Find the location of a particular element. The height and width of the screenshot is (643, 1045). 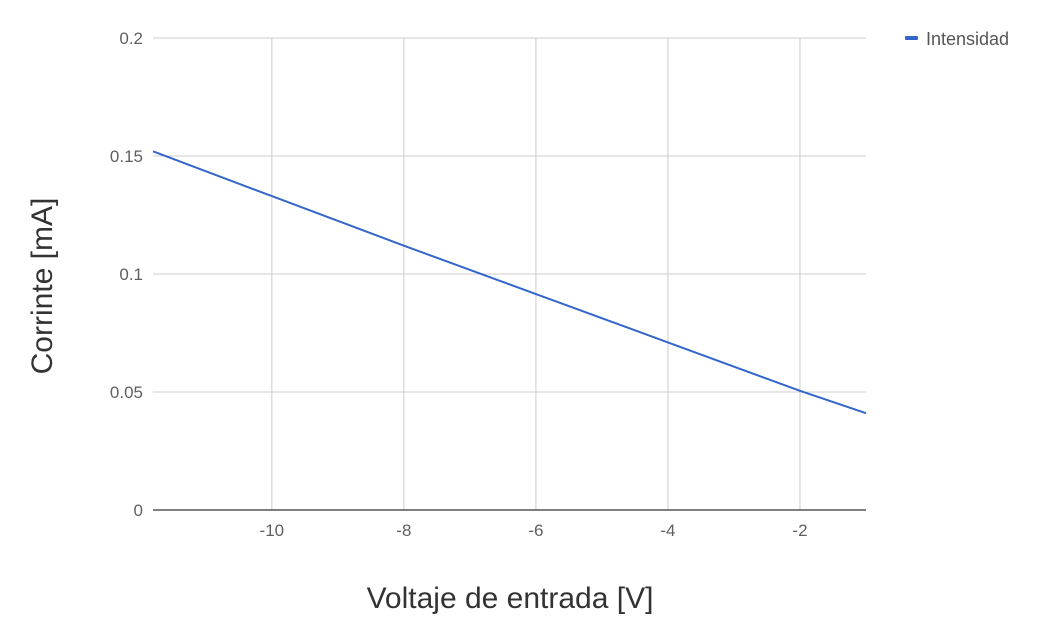

y-tick-label: 0.15 is located at coordinates (126, 156).